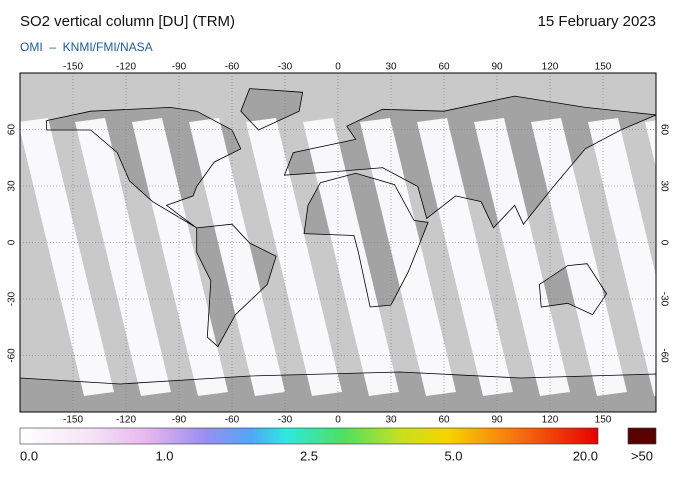  I want to click on source: OMI – KNMI/FMI/NASA, so click(86, 47).